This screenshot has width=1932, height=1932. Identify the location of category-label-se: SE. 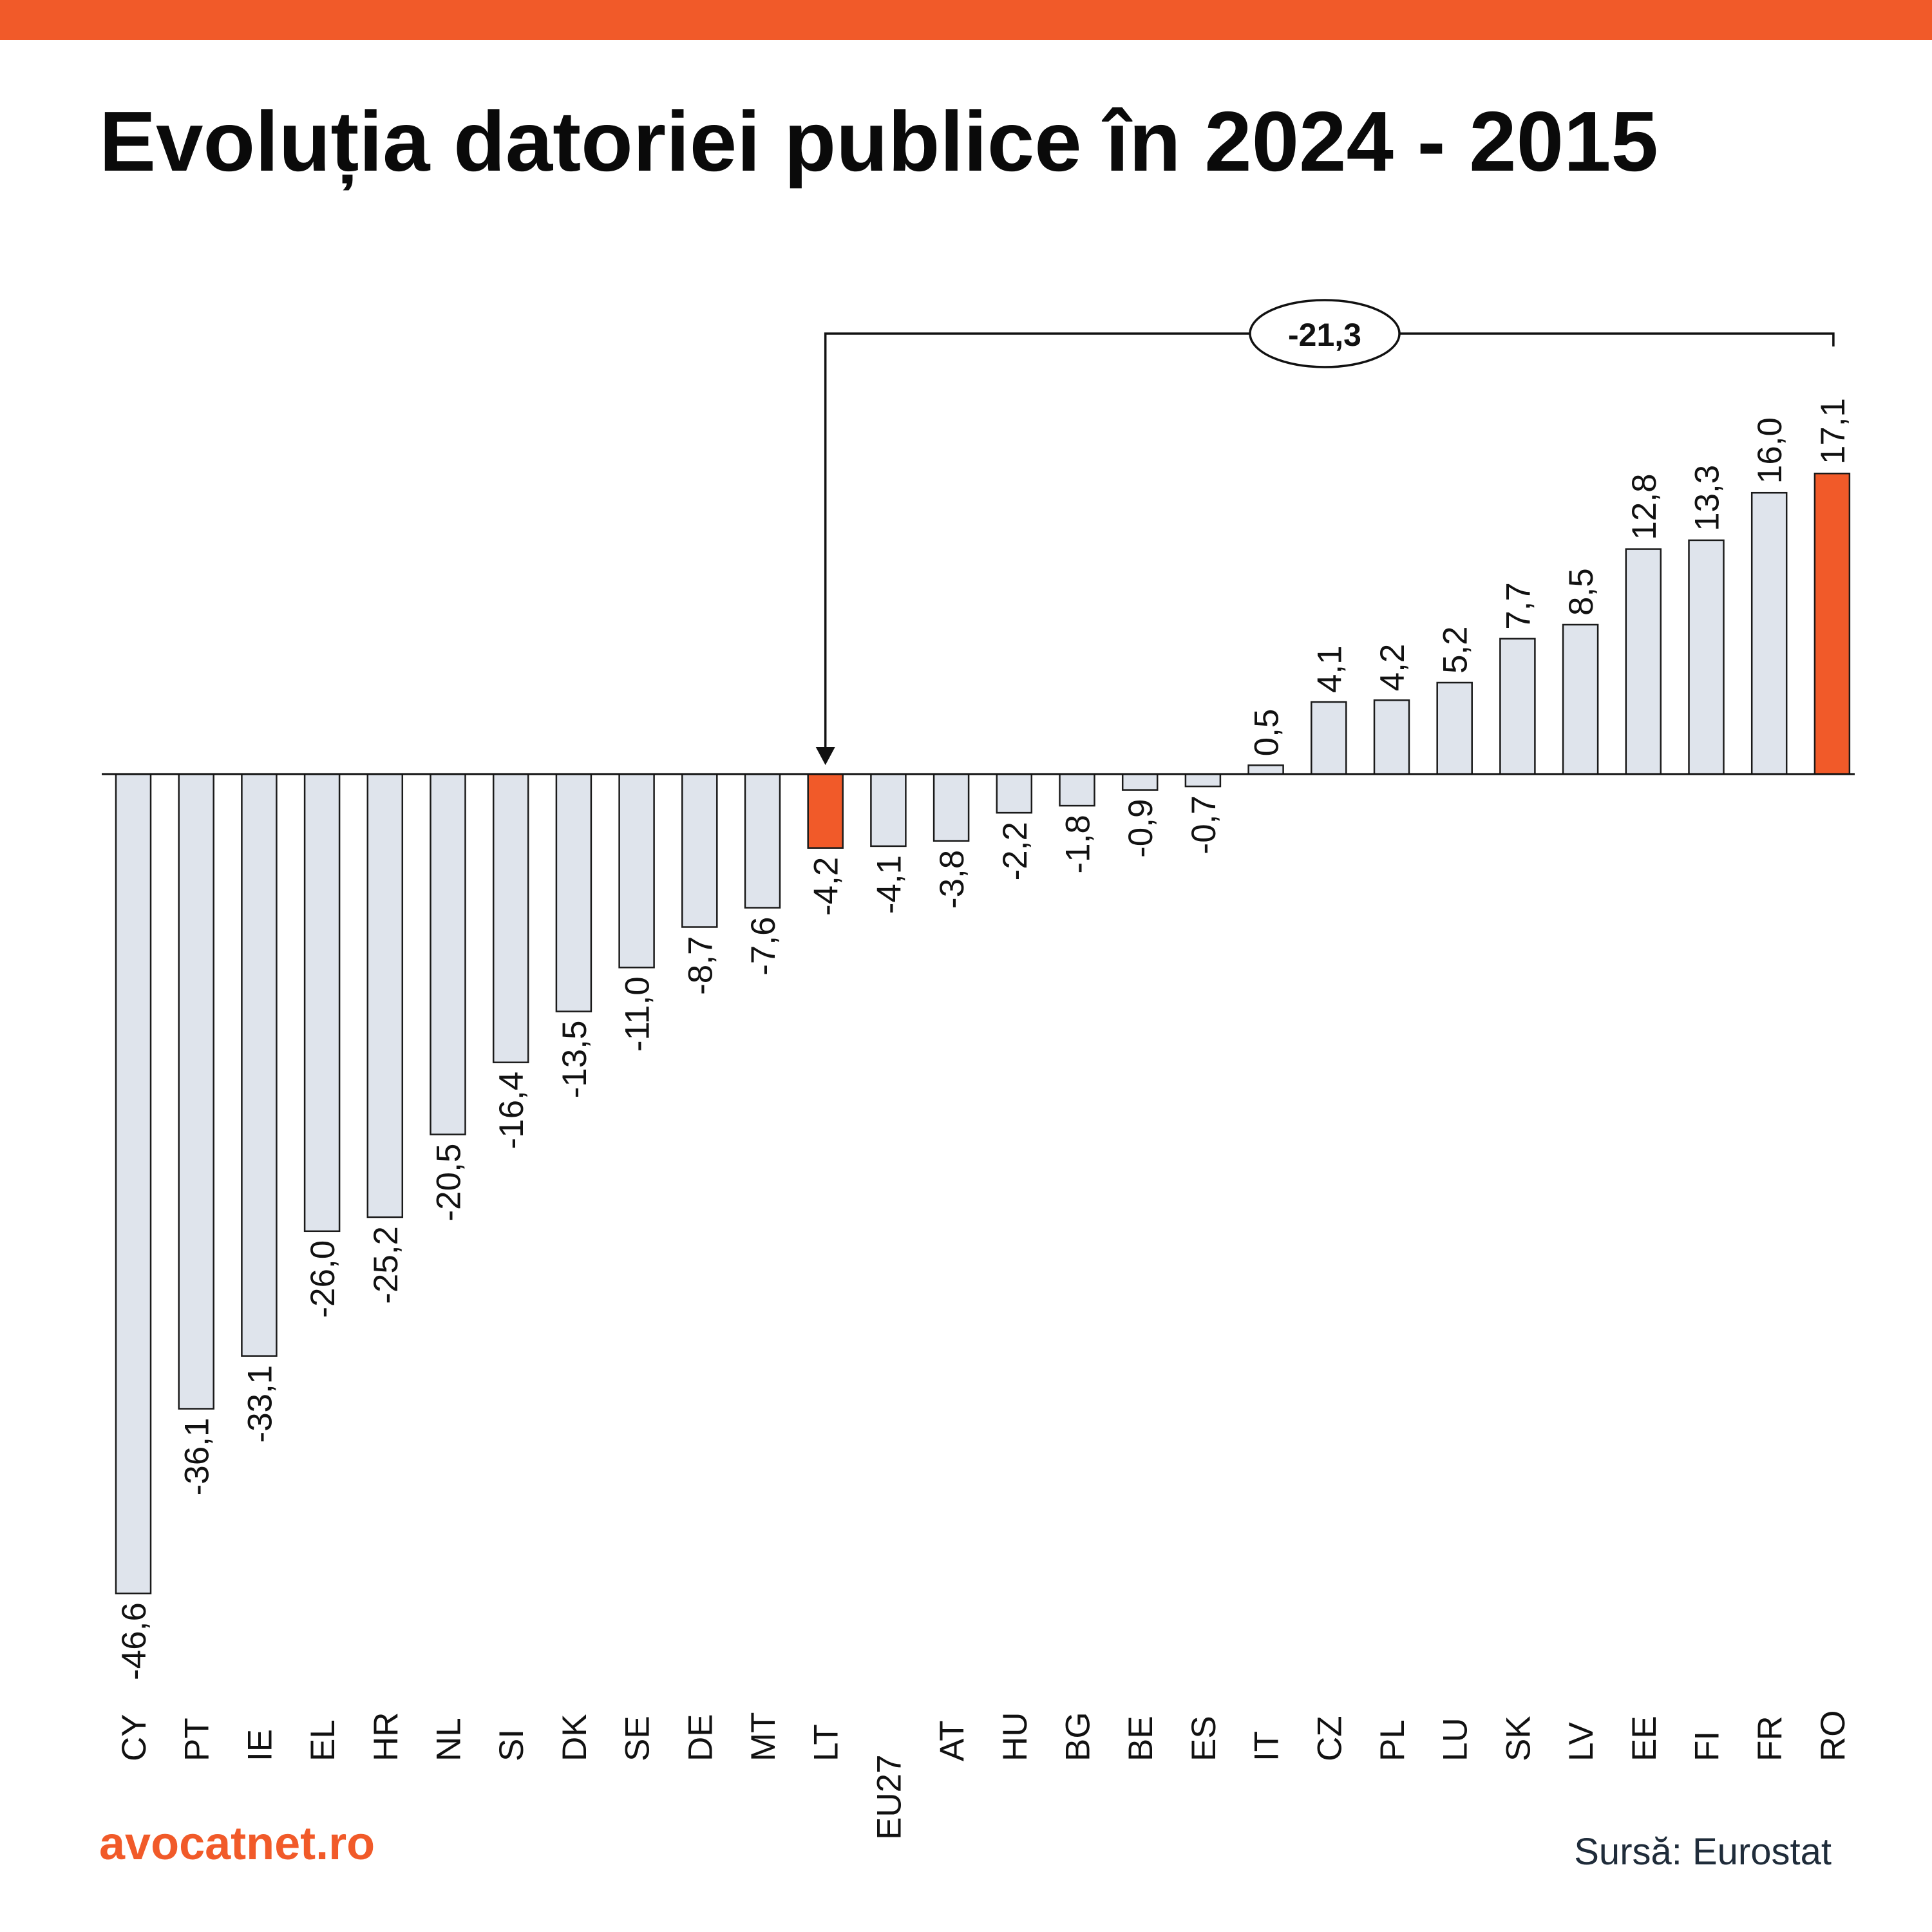
(638, 1739).